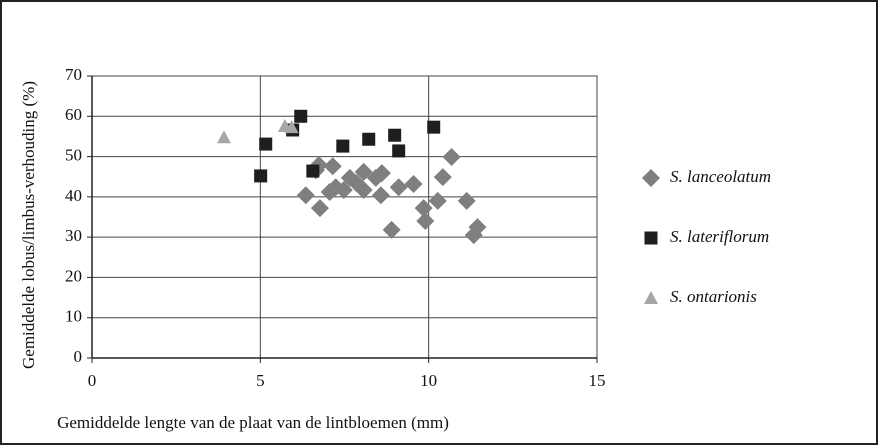 This screenshot has width=878, height=445. Describe the element at coordinates (720, 176) in the screenshot. I see `legend-text: S. lanceolatum` at that location.